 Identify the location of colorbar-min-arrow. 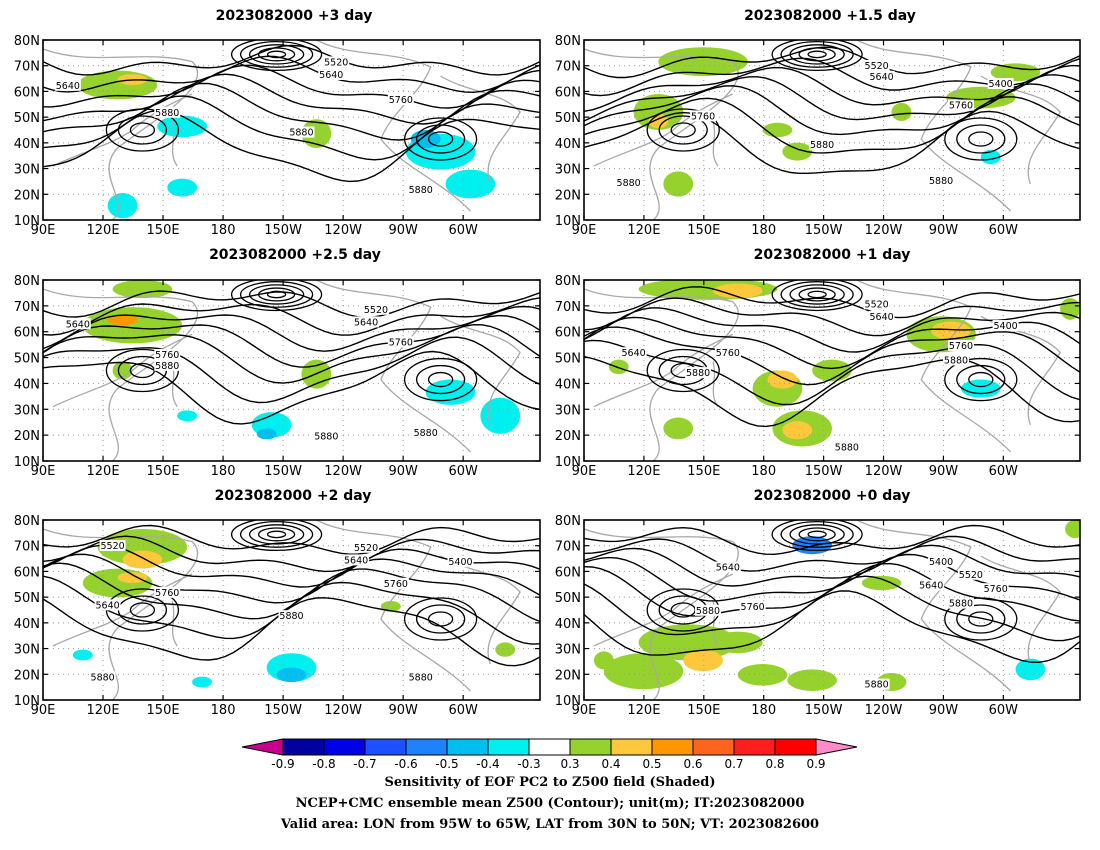
(262, 747).